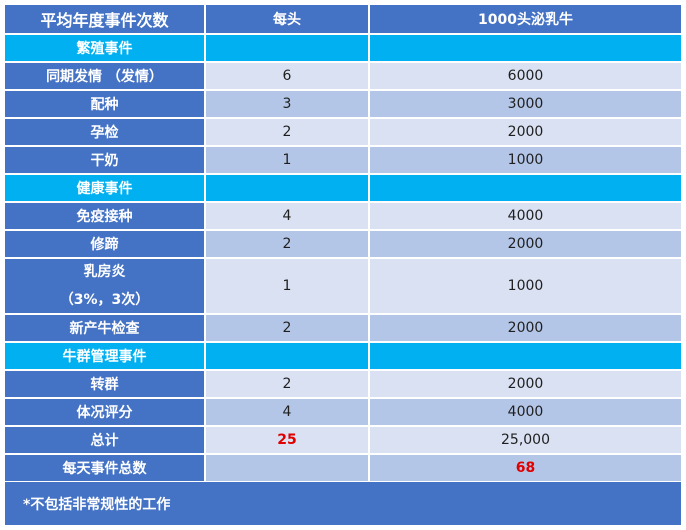 Image resolution: width=686 pixels, height=530 pixels. What do you see at coordinates (105, 286) in the screenshot?
I see `row-label: 乳房炎 （3%，3次）` at bounding box center [105, 286].